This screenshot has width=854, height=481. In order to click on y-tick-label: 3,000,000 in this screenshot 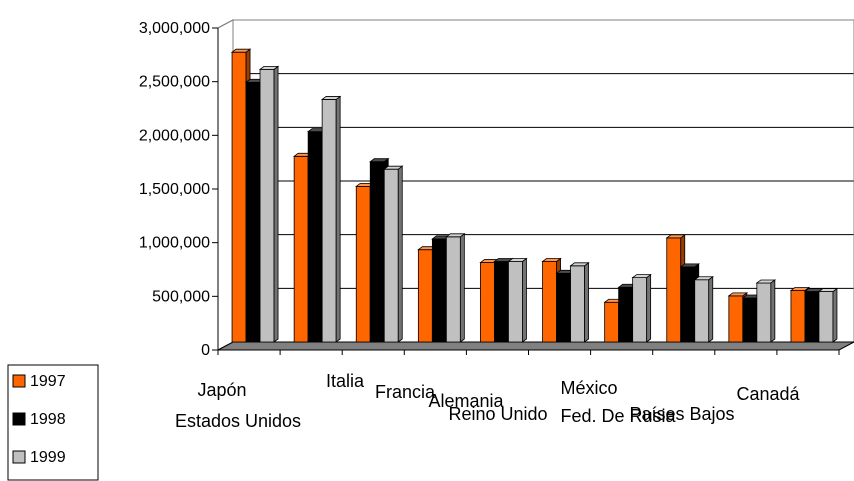, I will do `click(174, 28)`.